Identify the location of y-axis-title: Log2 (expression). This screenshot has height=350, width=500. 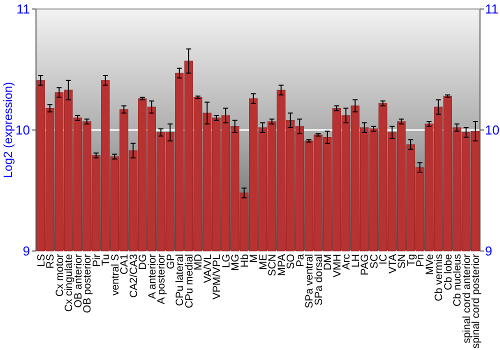
(8, 130).